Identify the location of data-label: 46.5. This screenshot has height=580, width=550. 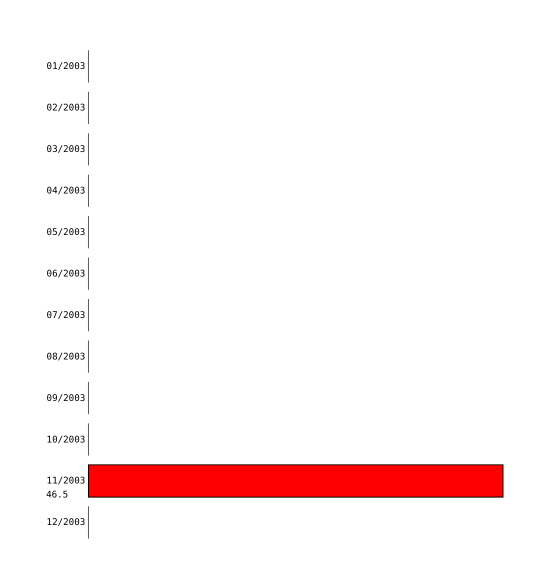
(57, 495).